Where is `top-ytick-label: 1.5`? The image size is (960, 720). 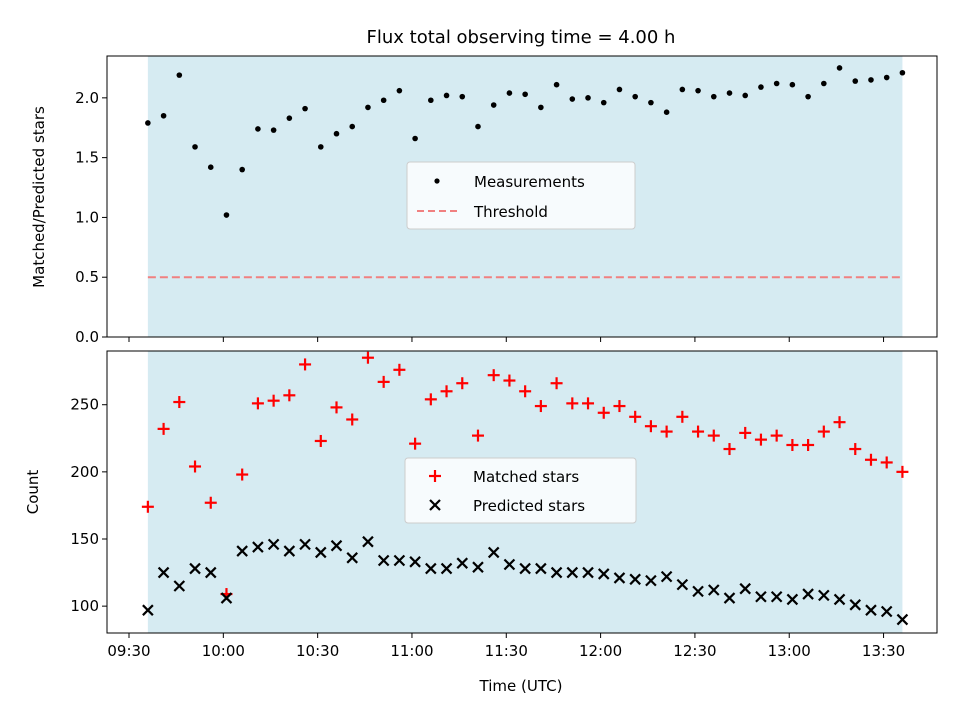 top-ytick-label: 1.5 is located at coordinates (87, 158).